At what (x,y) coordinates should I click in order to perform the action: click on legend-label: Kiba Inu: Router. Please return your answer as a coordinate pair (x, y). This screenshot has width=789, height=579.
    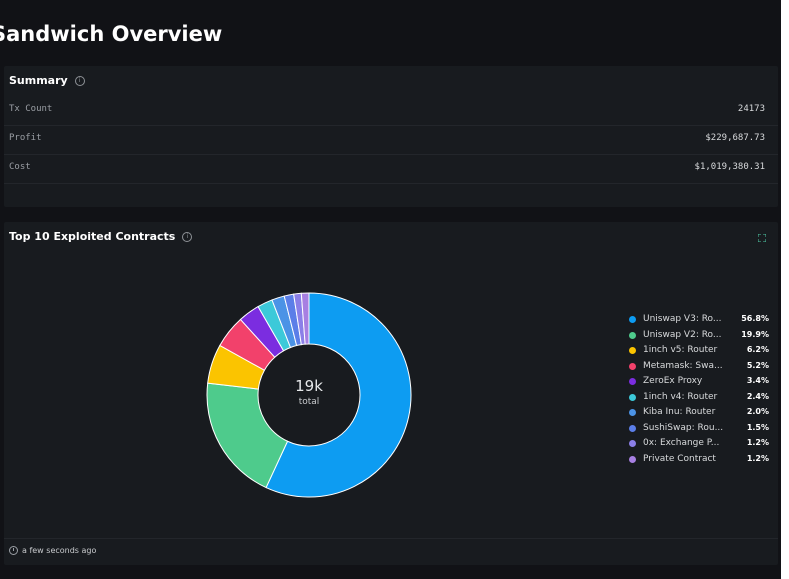
    Looking at the image, I should click on (679, 412).